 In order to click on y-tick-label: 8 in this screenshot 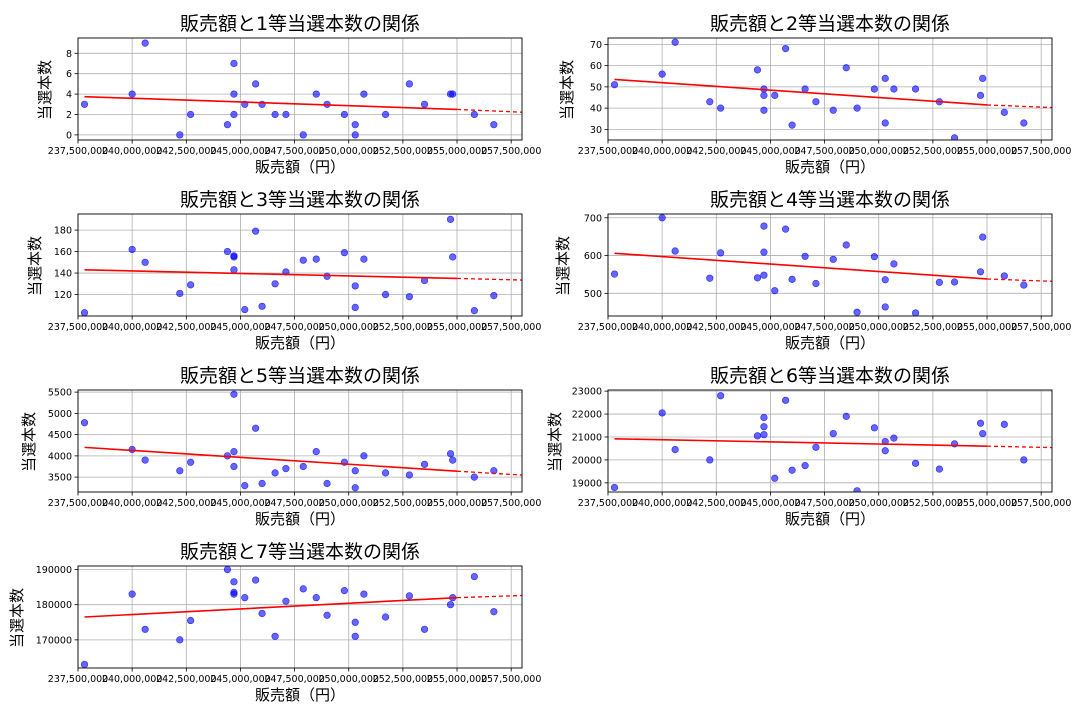, I will do `click(69, 54)`.